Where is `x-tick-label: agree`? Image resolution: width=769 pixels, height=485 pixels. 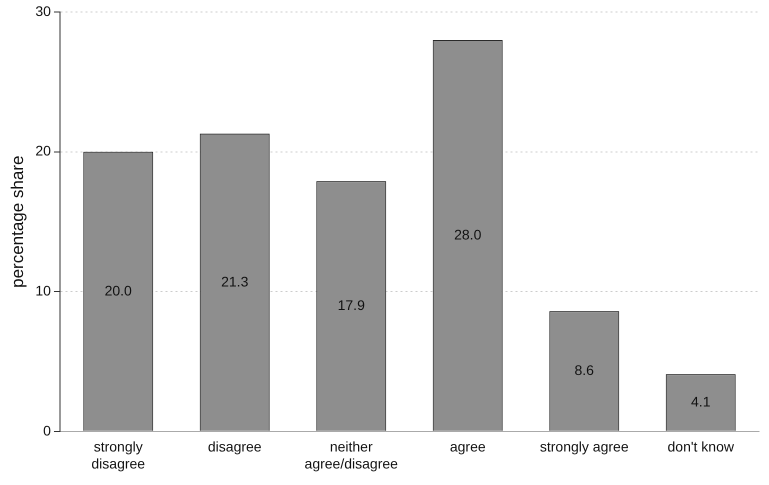
x-tick-label: agree is located at coordinates (468, 446).